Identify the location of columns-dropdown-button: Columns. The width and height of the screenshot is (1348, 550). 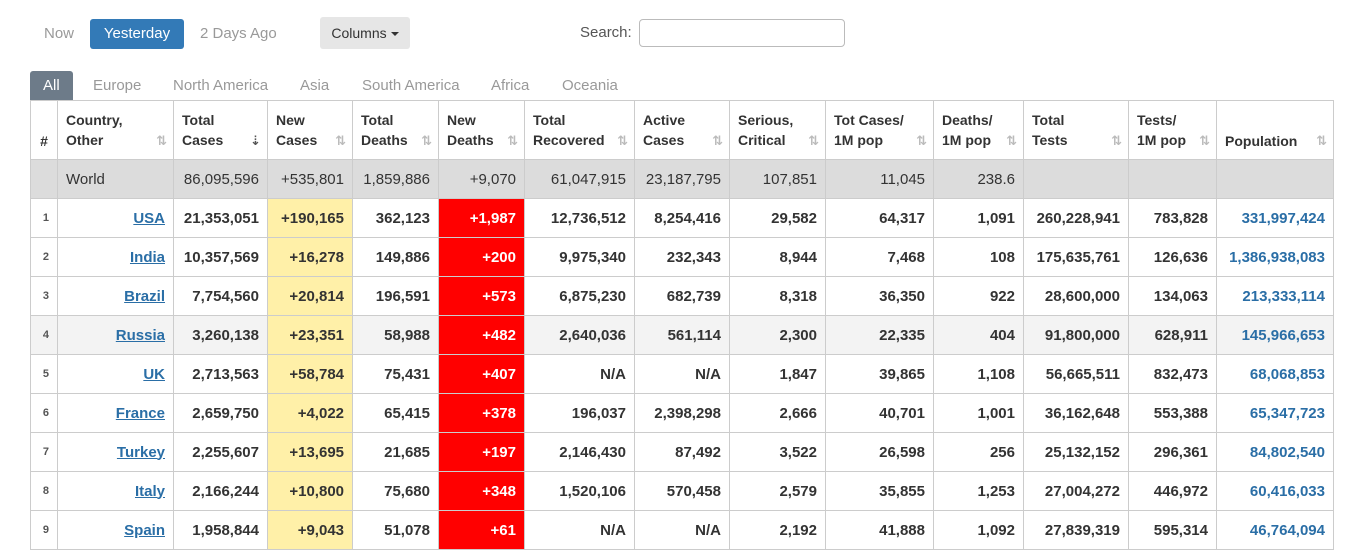
(365, 33).